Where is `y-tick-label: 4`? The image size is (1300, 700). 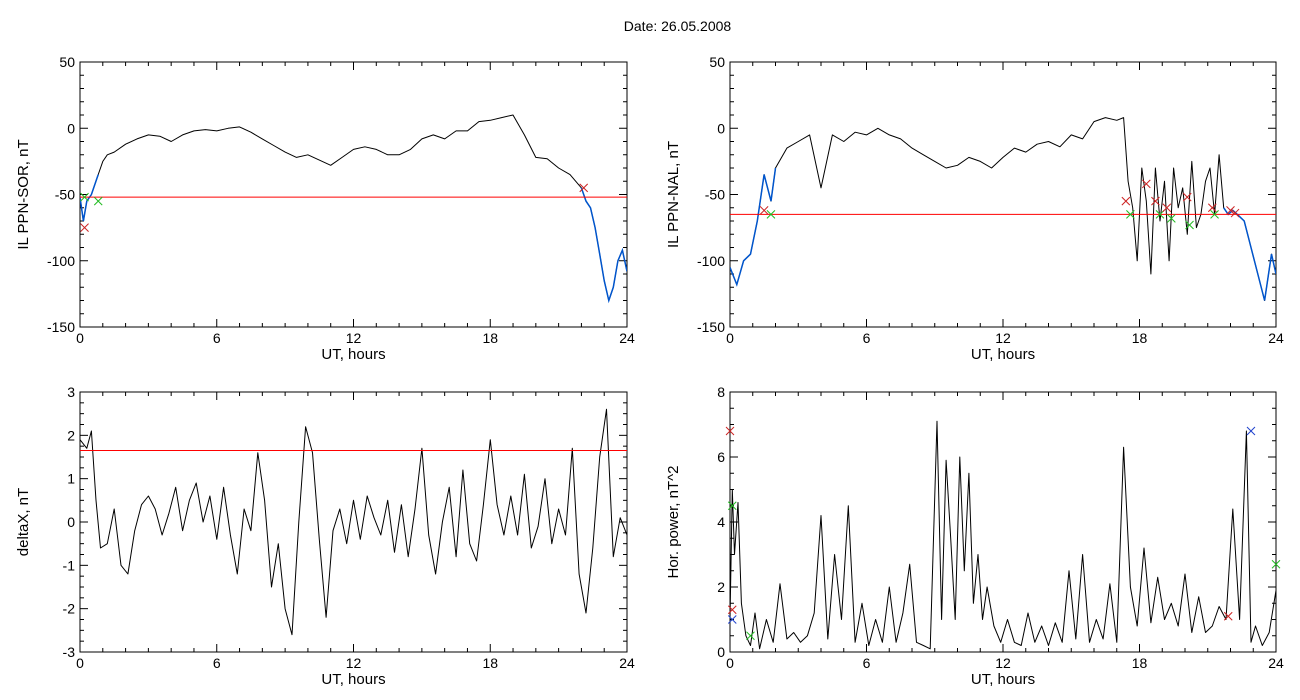 y-tick-label: 4 is located at coordinates (721, 522).